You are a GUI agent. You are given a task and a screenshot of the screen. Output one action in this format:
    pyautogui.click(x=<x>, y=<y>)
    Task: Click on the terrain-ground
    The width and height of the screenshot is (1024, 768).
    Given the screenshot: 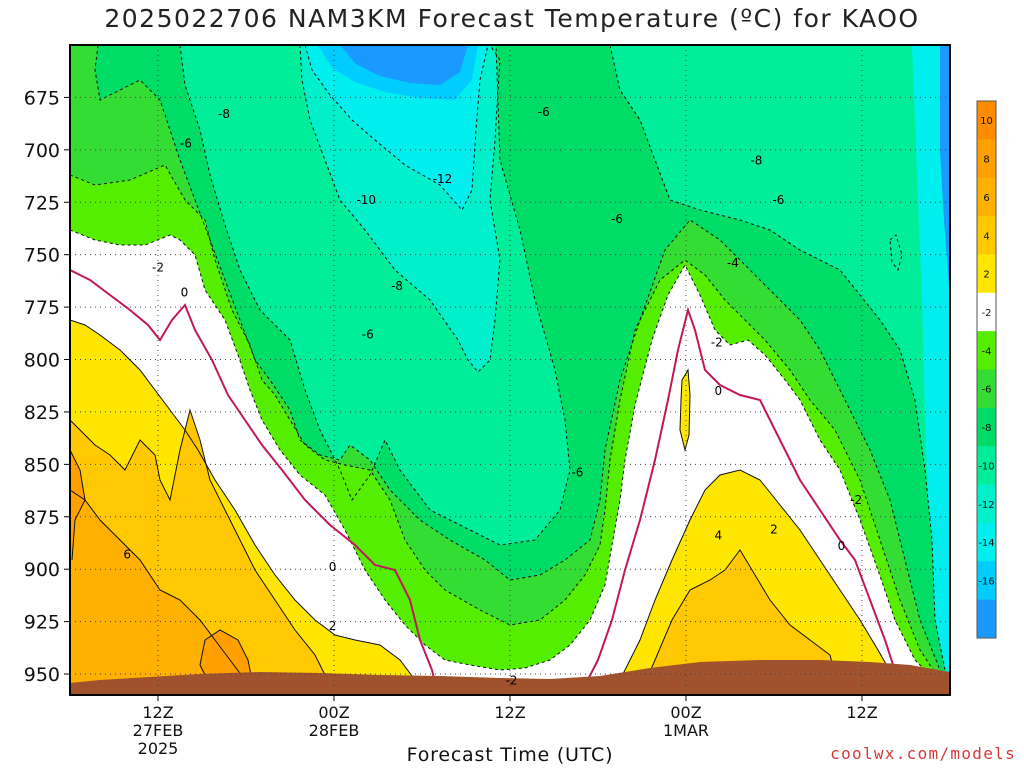 What is the action you would take?
    pyautogui.click(x=510, y=677)
    